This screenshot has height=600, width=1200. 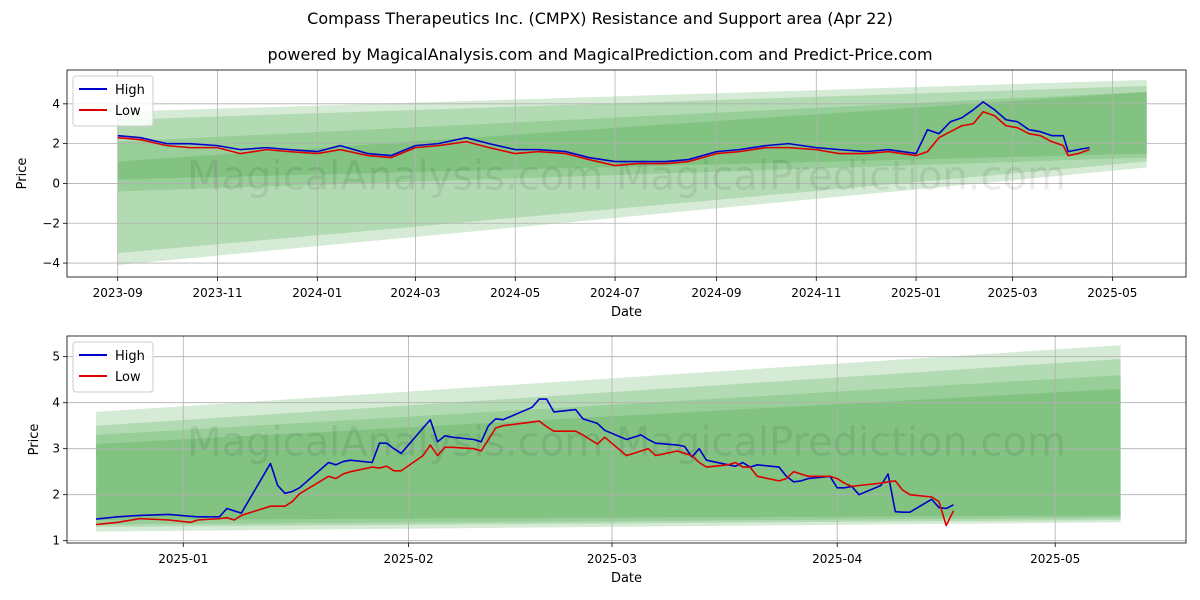 I want to click on series-lines, so click(x=603, y=134).